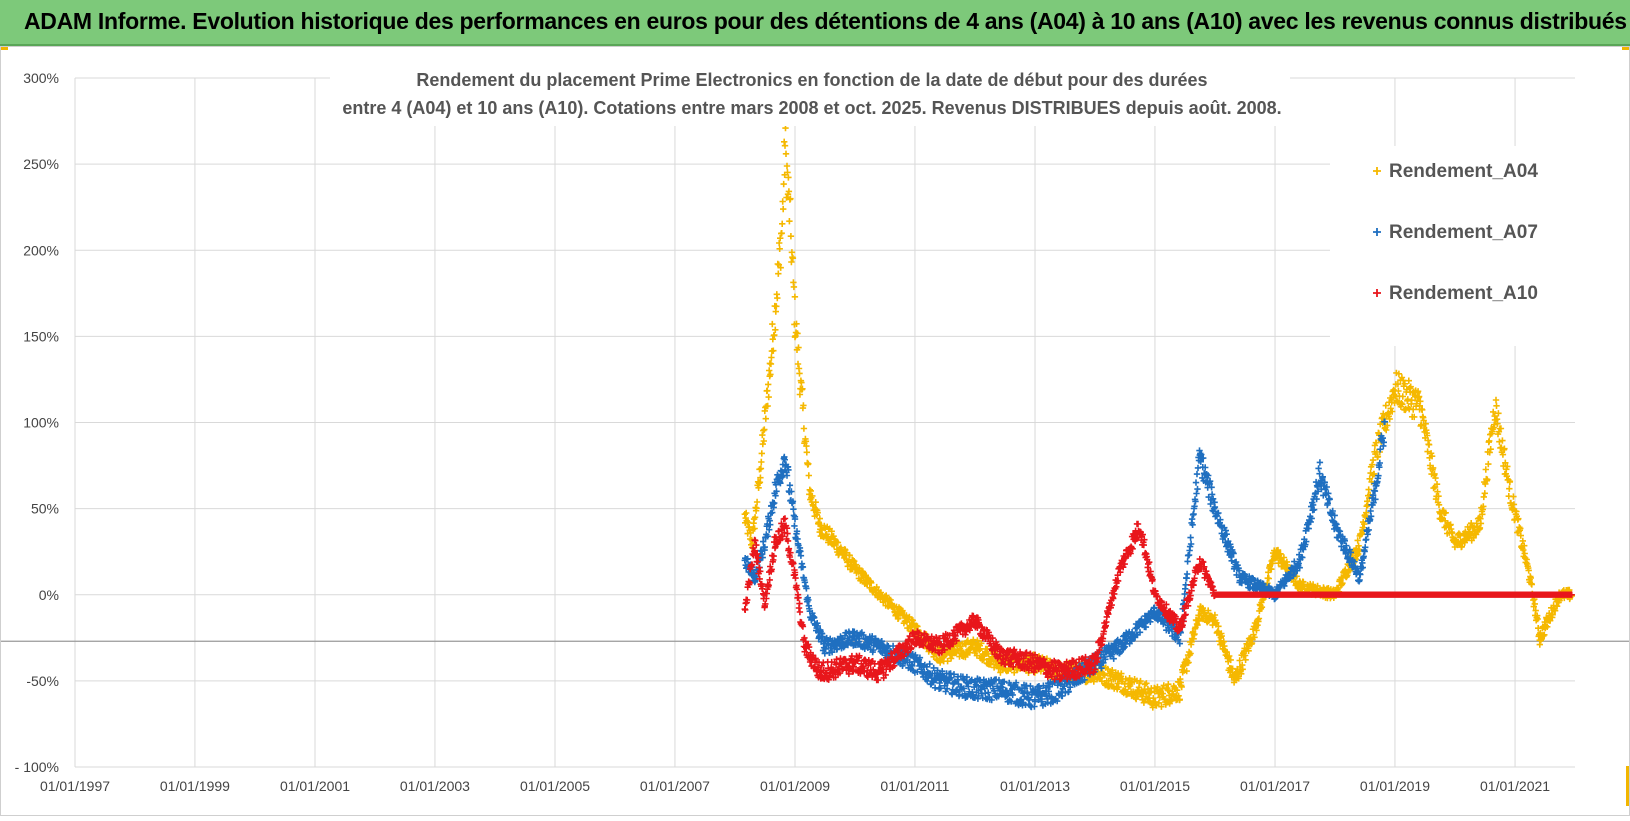 The width and height of the screenshot is (1630, 821). What do you see at coordinates (45, 509) in the screenshot?
I see `y-tick-label: 50%` at bounding box center [45, 509].